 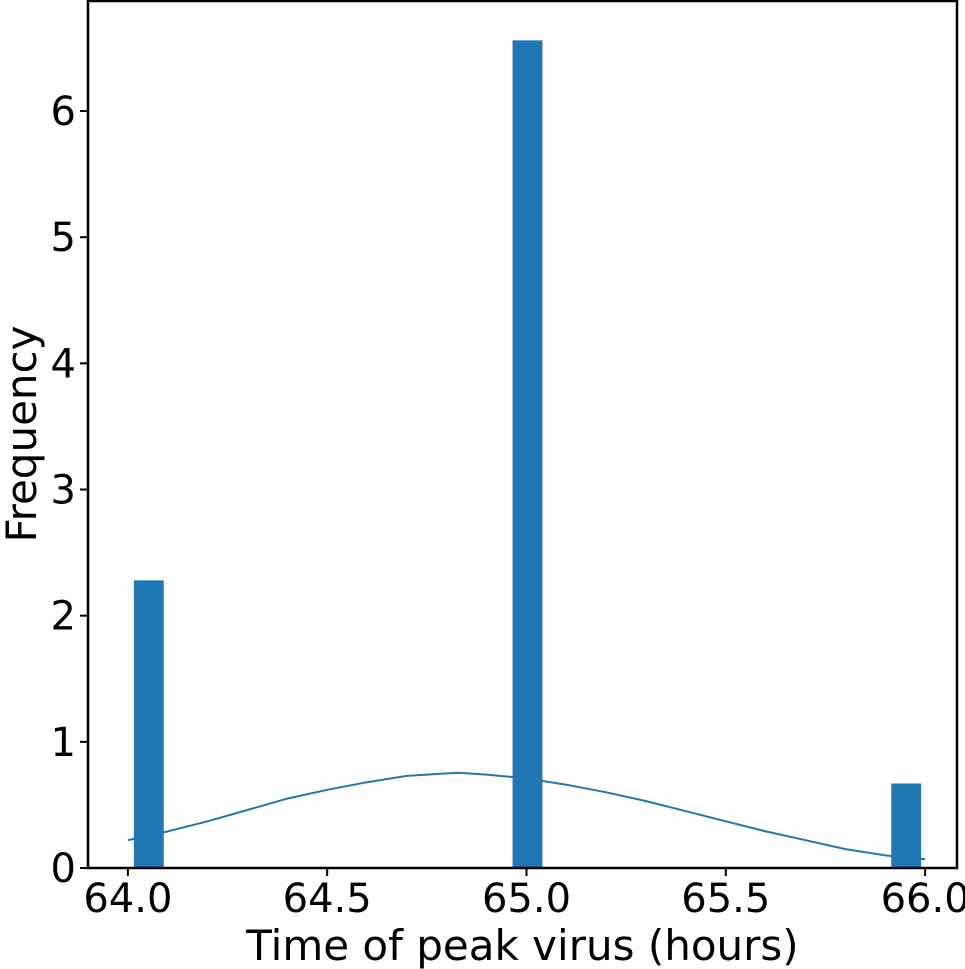 I want to click on x-axis-label: Time of peak virus (hours), so click(x=521, y=945).